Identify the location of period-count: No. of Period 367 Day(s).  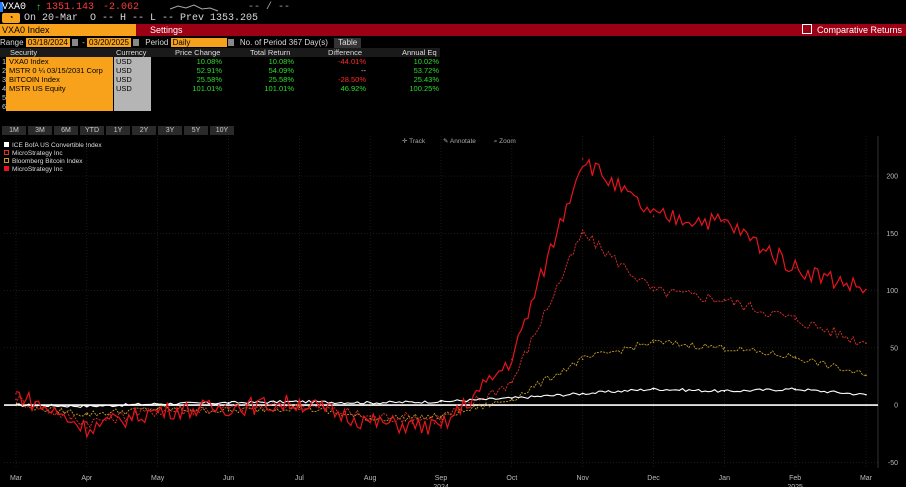
(283, 42).